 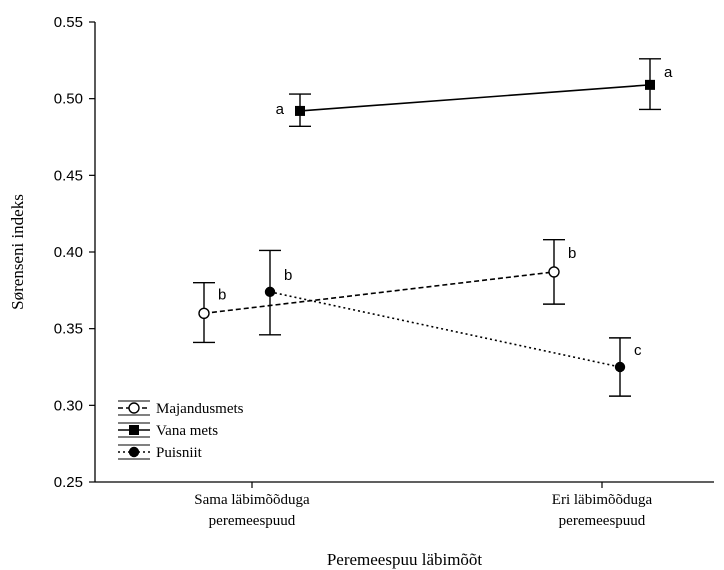 What do you see at coordinates (68, 329) in the screenshot?
I see `y-tick-label: 0.35` at bounding box center [68, 329].